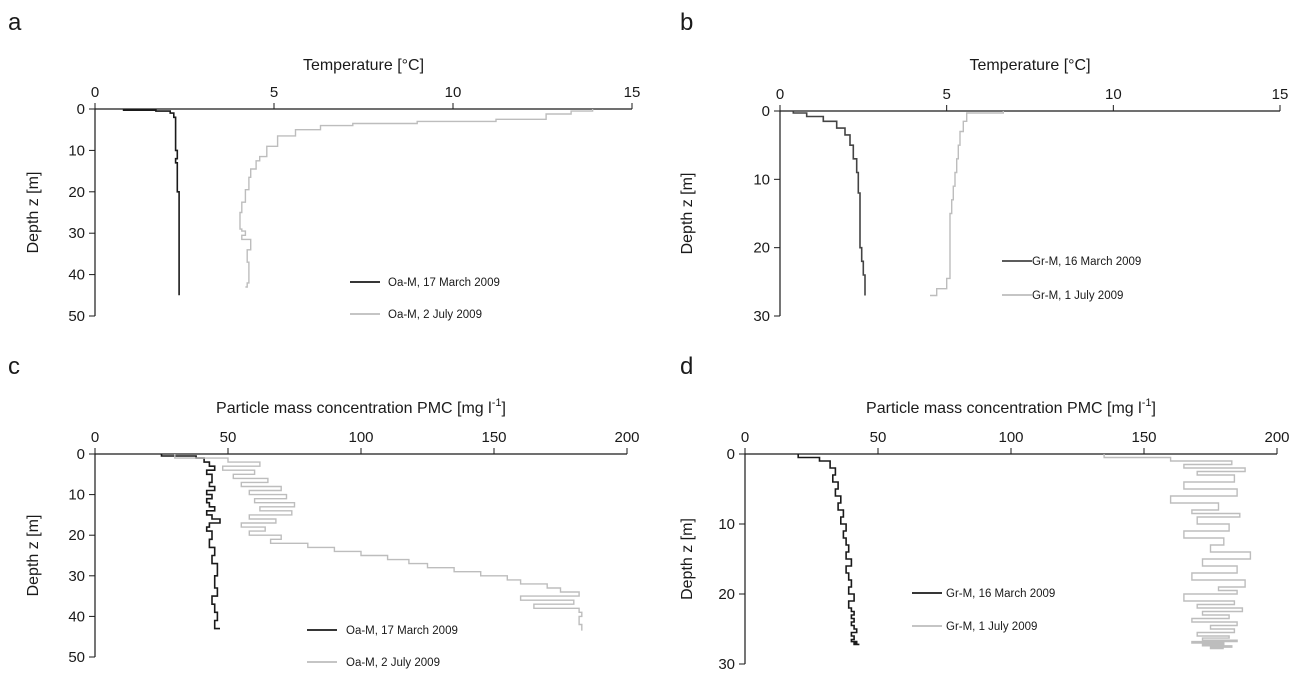  What do you see at coordinates (14, 366) in the screenshot?
I see `panel-letter-c: c` at bounding box center [14, 366].